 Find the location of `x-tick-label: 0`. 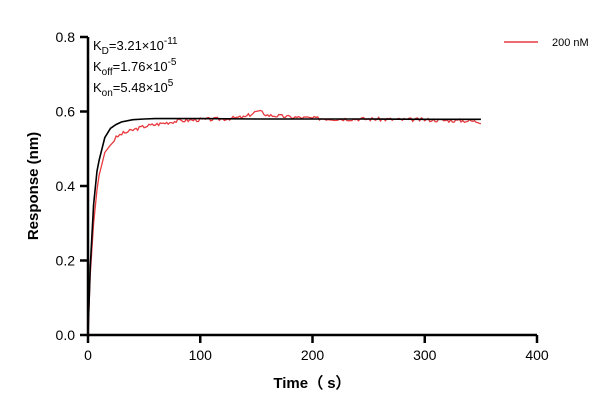

x-tick-label: 0 is located at coordinates (88, 355).